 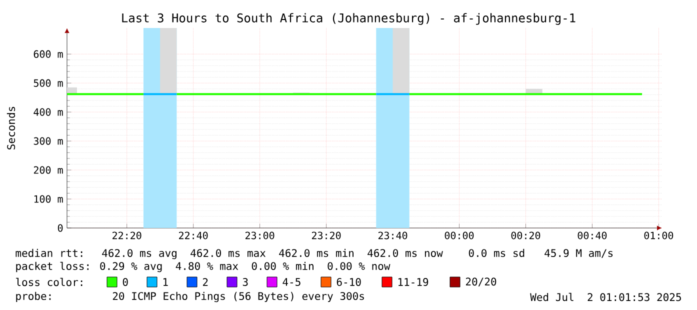 I want to click on x-tick-label: 22:40, so click(x=193, y=236).